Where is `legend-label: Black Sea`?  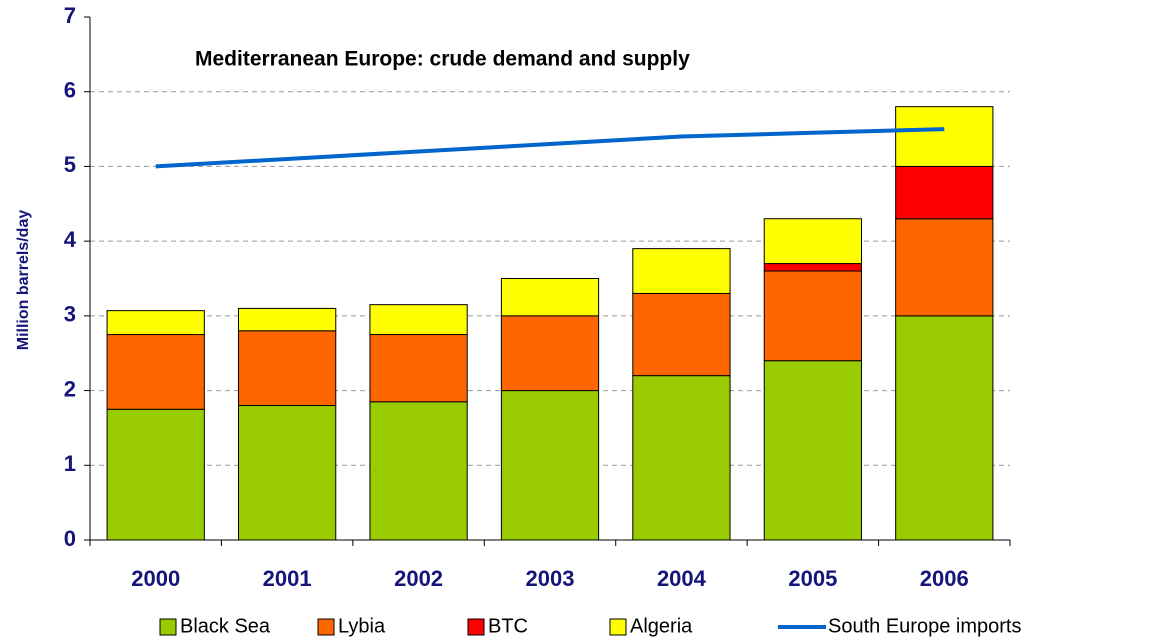 legend-label: Black Sea is located at coordinates (225, 626).